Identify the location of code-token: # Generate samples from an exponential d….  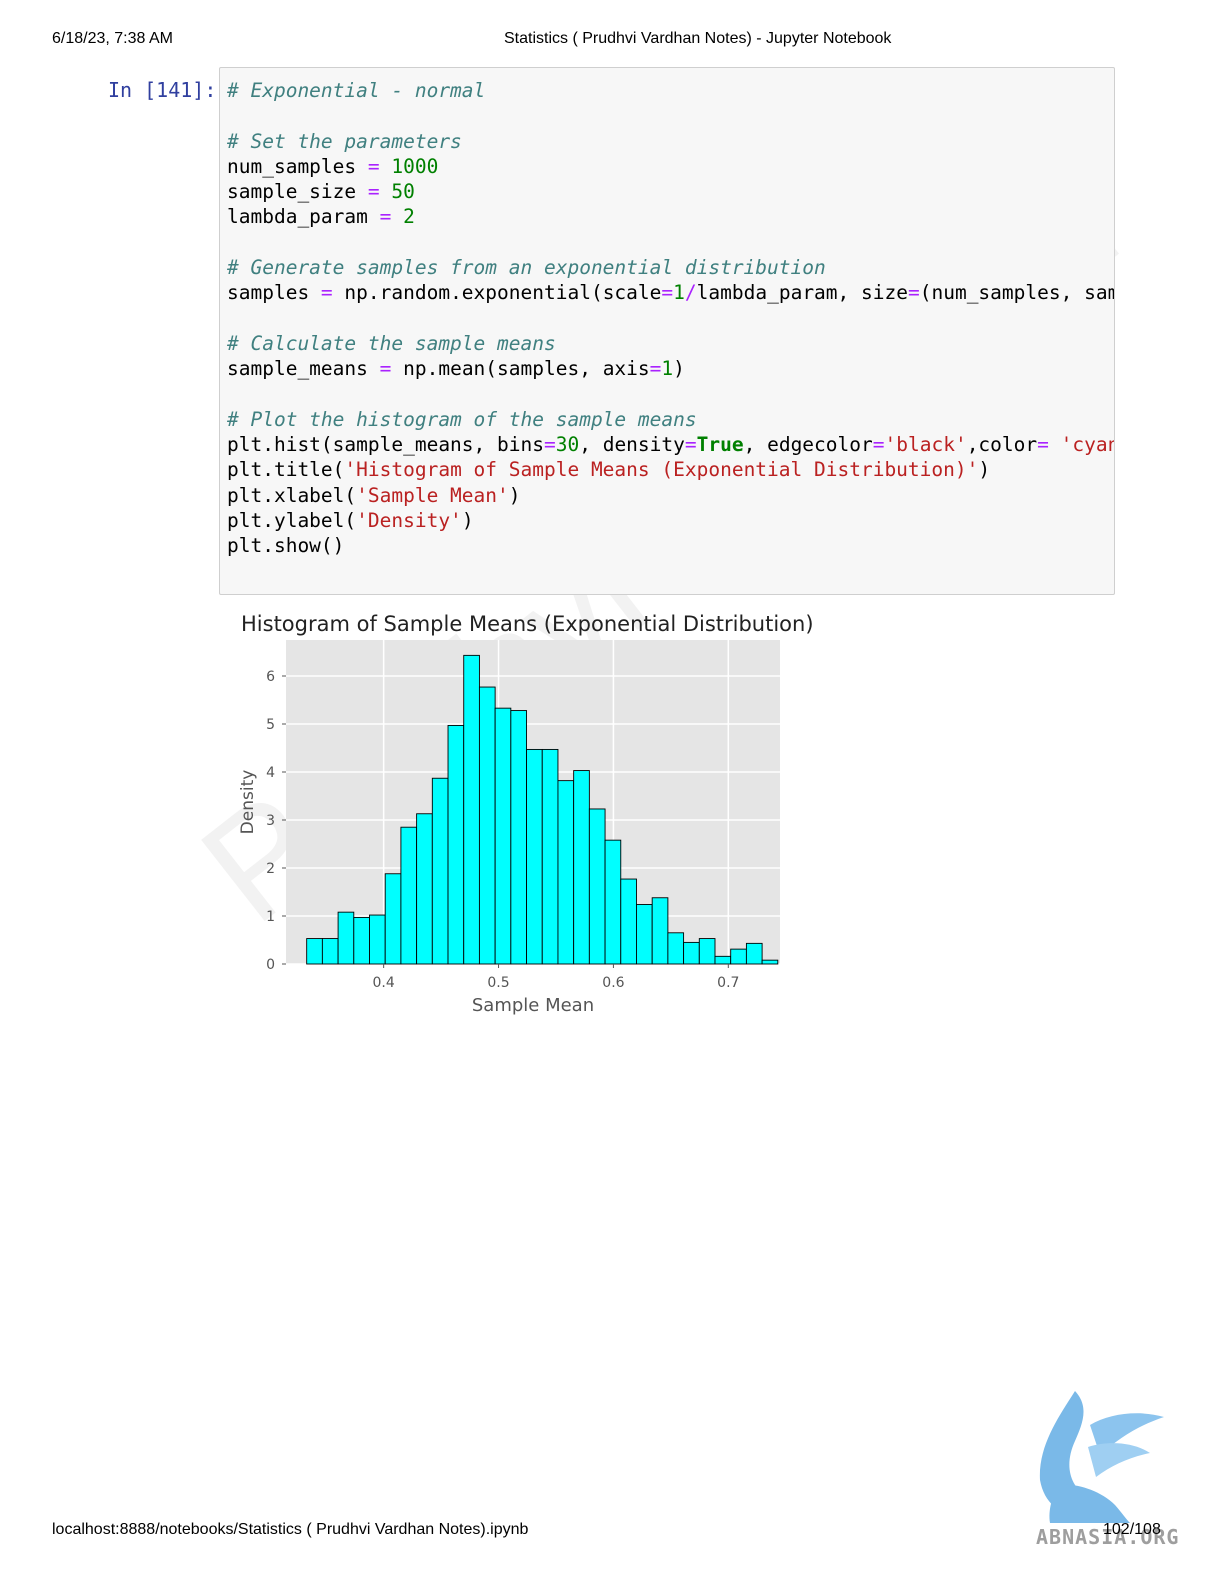
(526, 268).